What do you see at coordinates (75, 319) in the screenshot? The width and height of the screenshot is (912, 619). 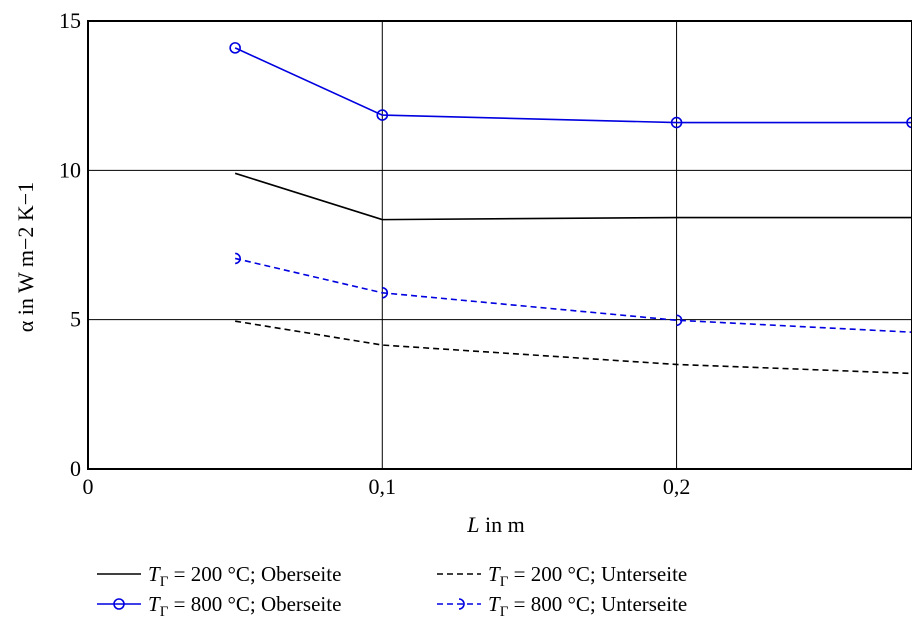 I see `y-tick-label: 5` at bounding box center [75, 319].